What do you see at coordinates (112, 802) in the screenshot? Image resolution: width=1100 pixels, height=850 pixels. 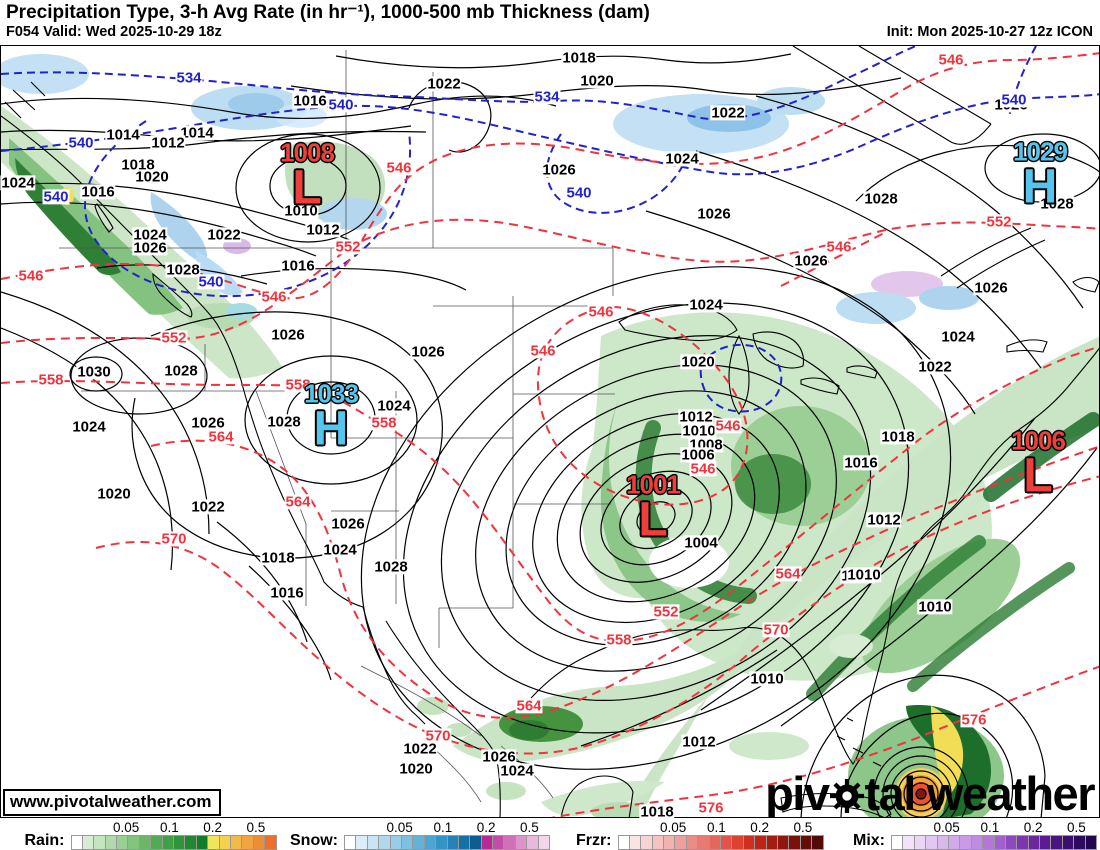 I see `watermark: www.pivotalweather.com` at bounding box center [112, 802].